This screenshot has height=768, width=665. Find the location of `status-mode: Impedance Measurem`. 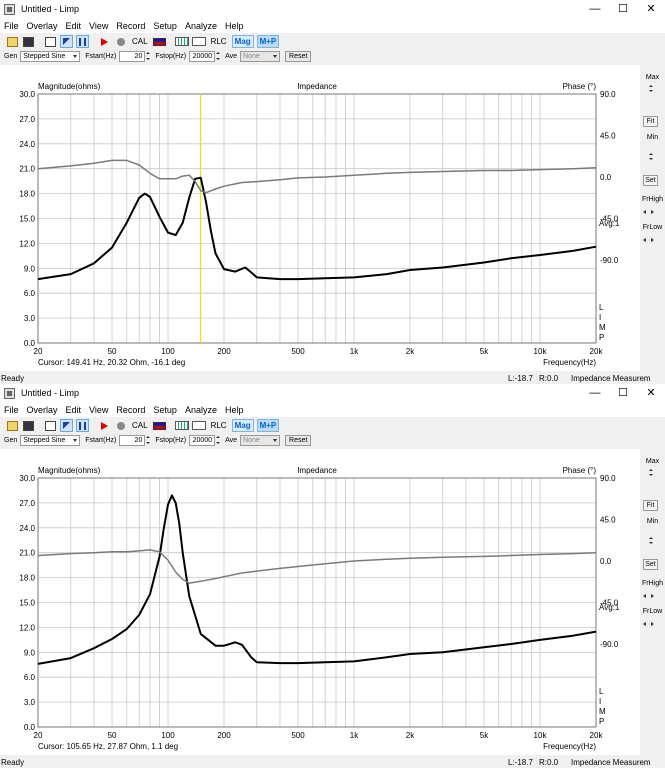

status-mode: Impedance Measurem is located at coordinates (611, 378).